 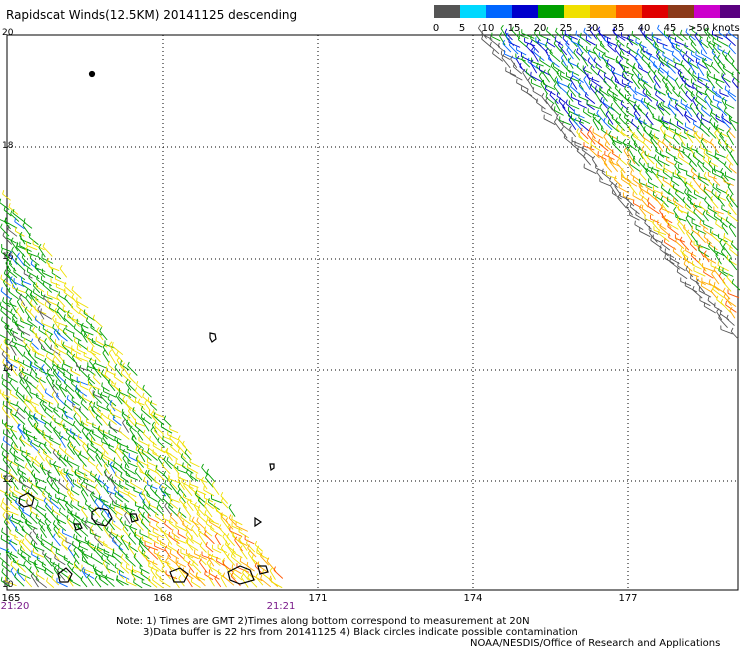 I want to click on legend-label: 25, so click(x=566, y=28).